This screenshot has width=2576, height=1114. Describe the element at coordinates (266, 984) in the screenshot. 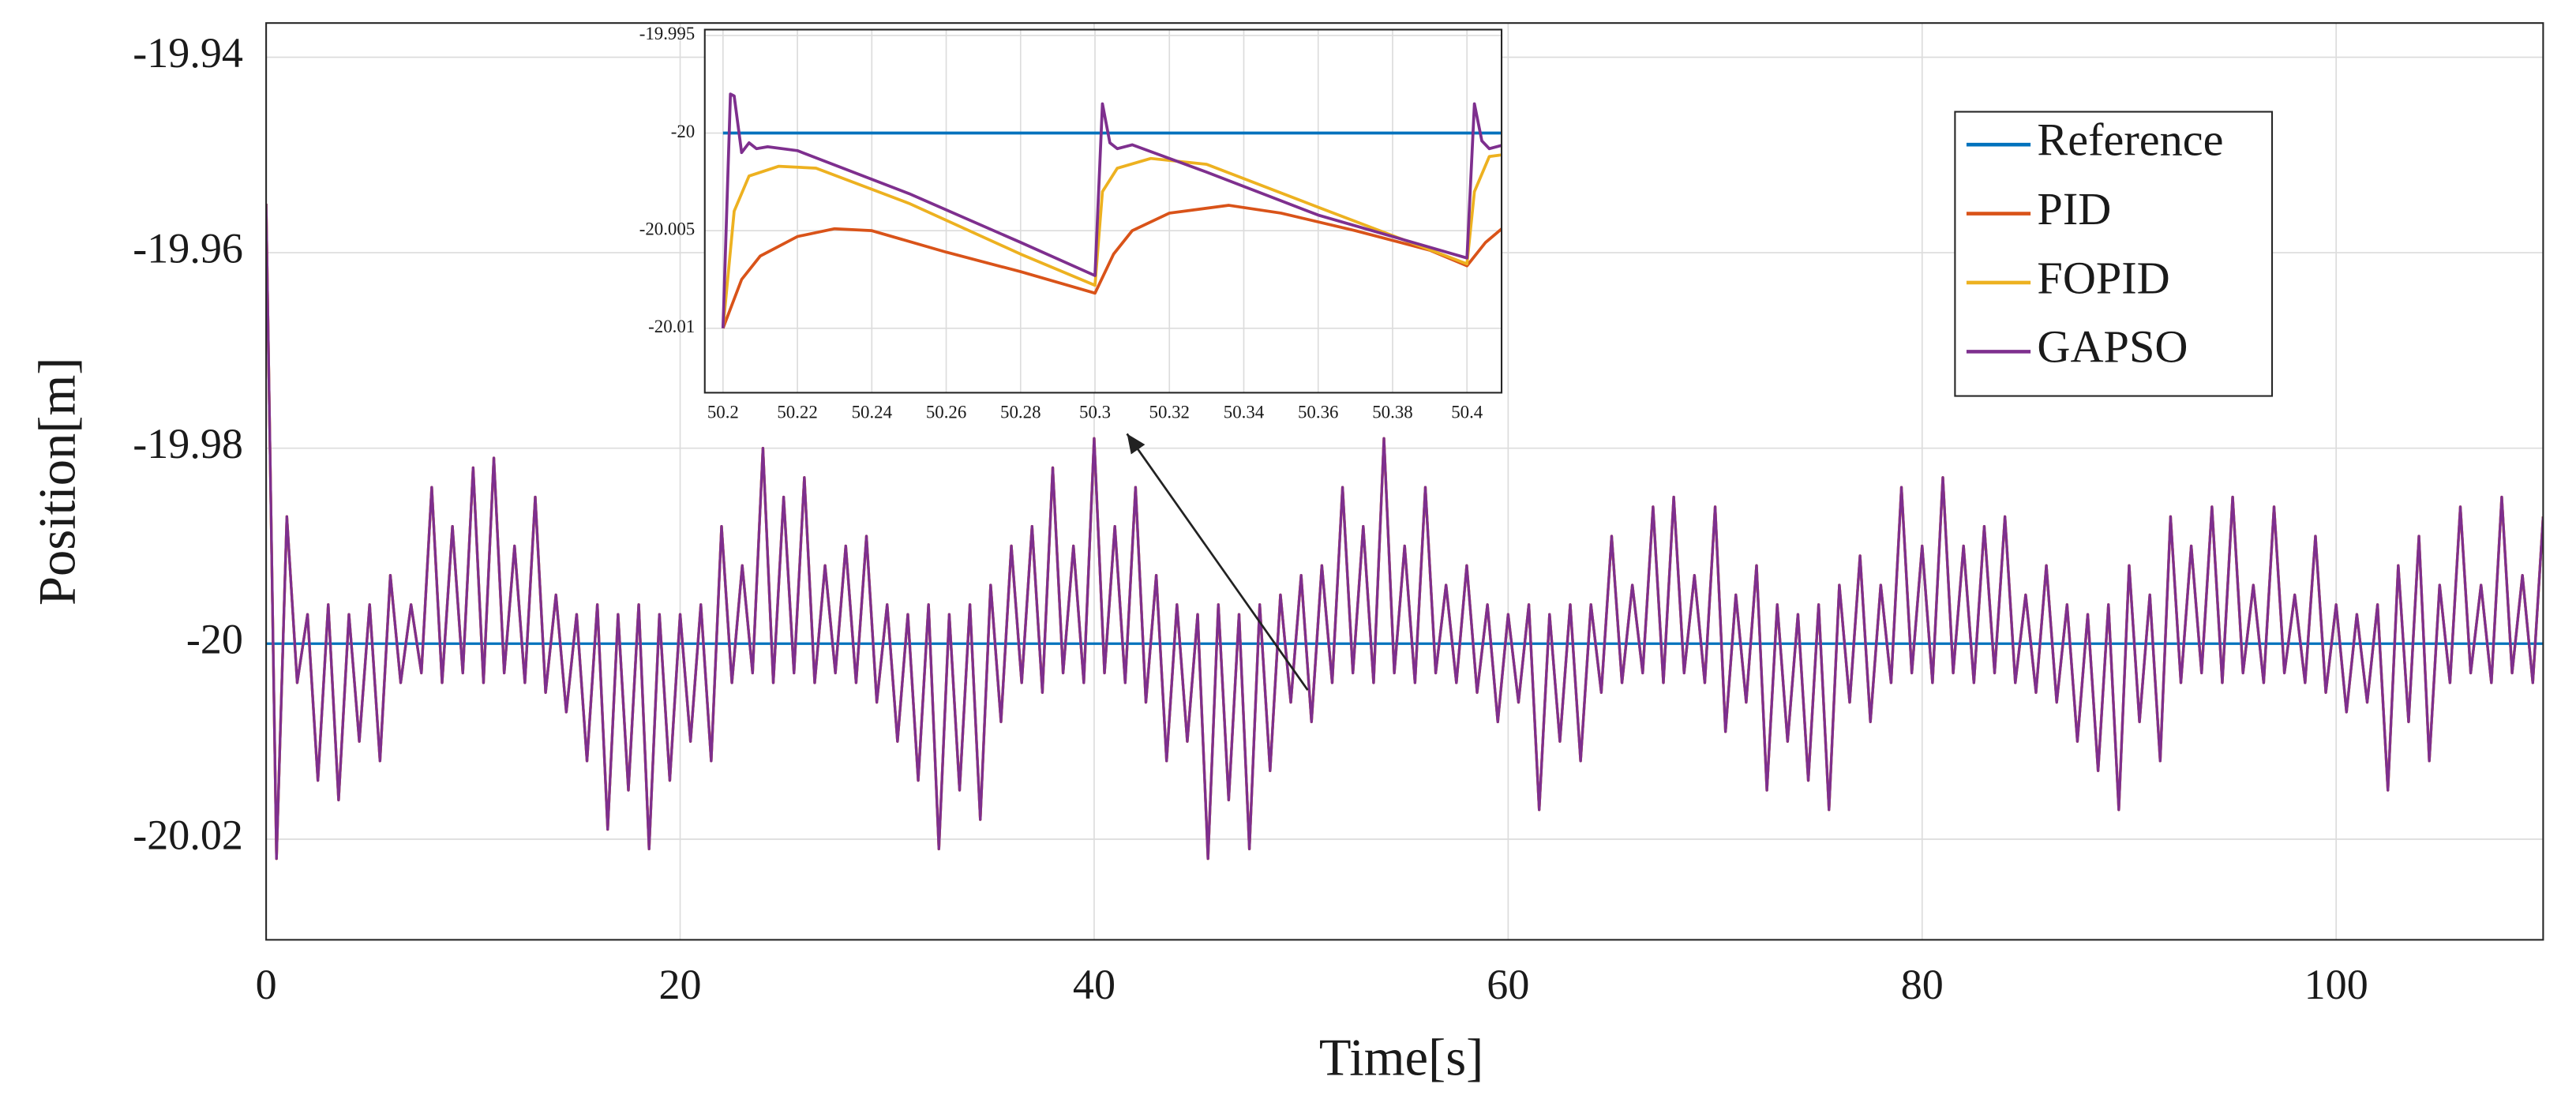

I see `x-tick-label: 0` at that location.